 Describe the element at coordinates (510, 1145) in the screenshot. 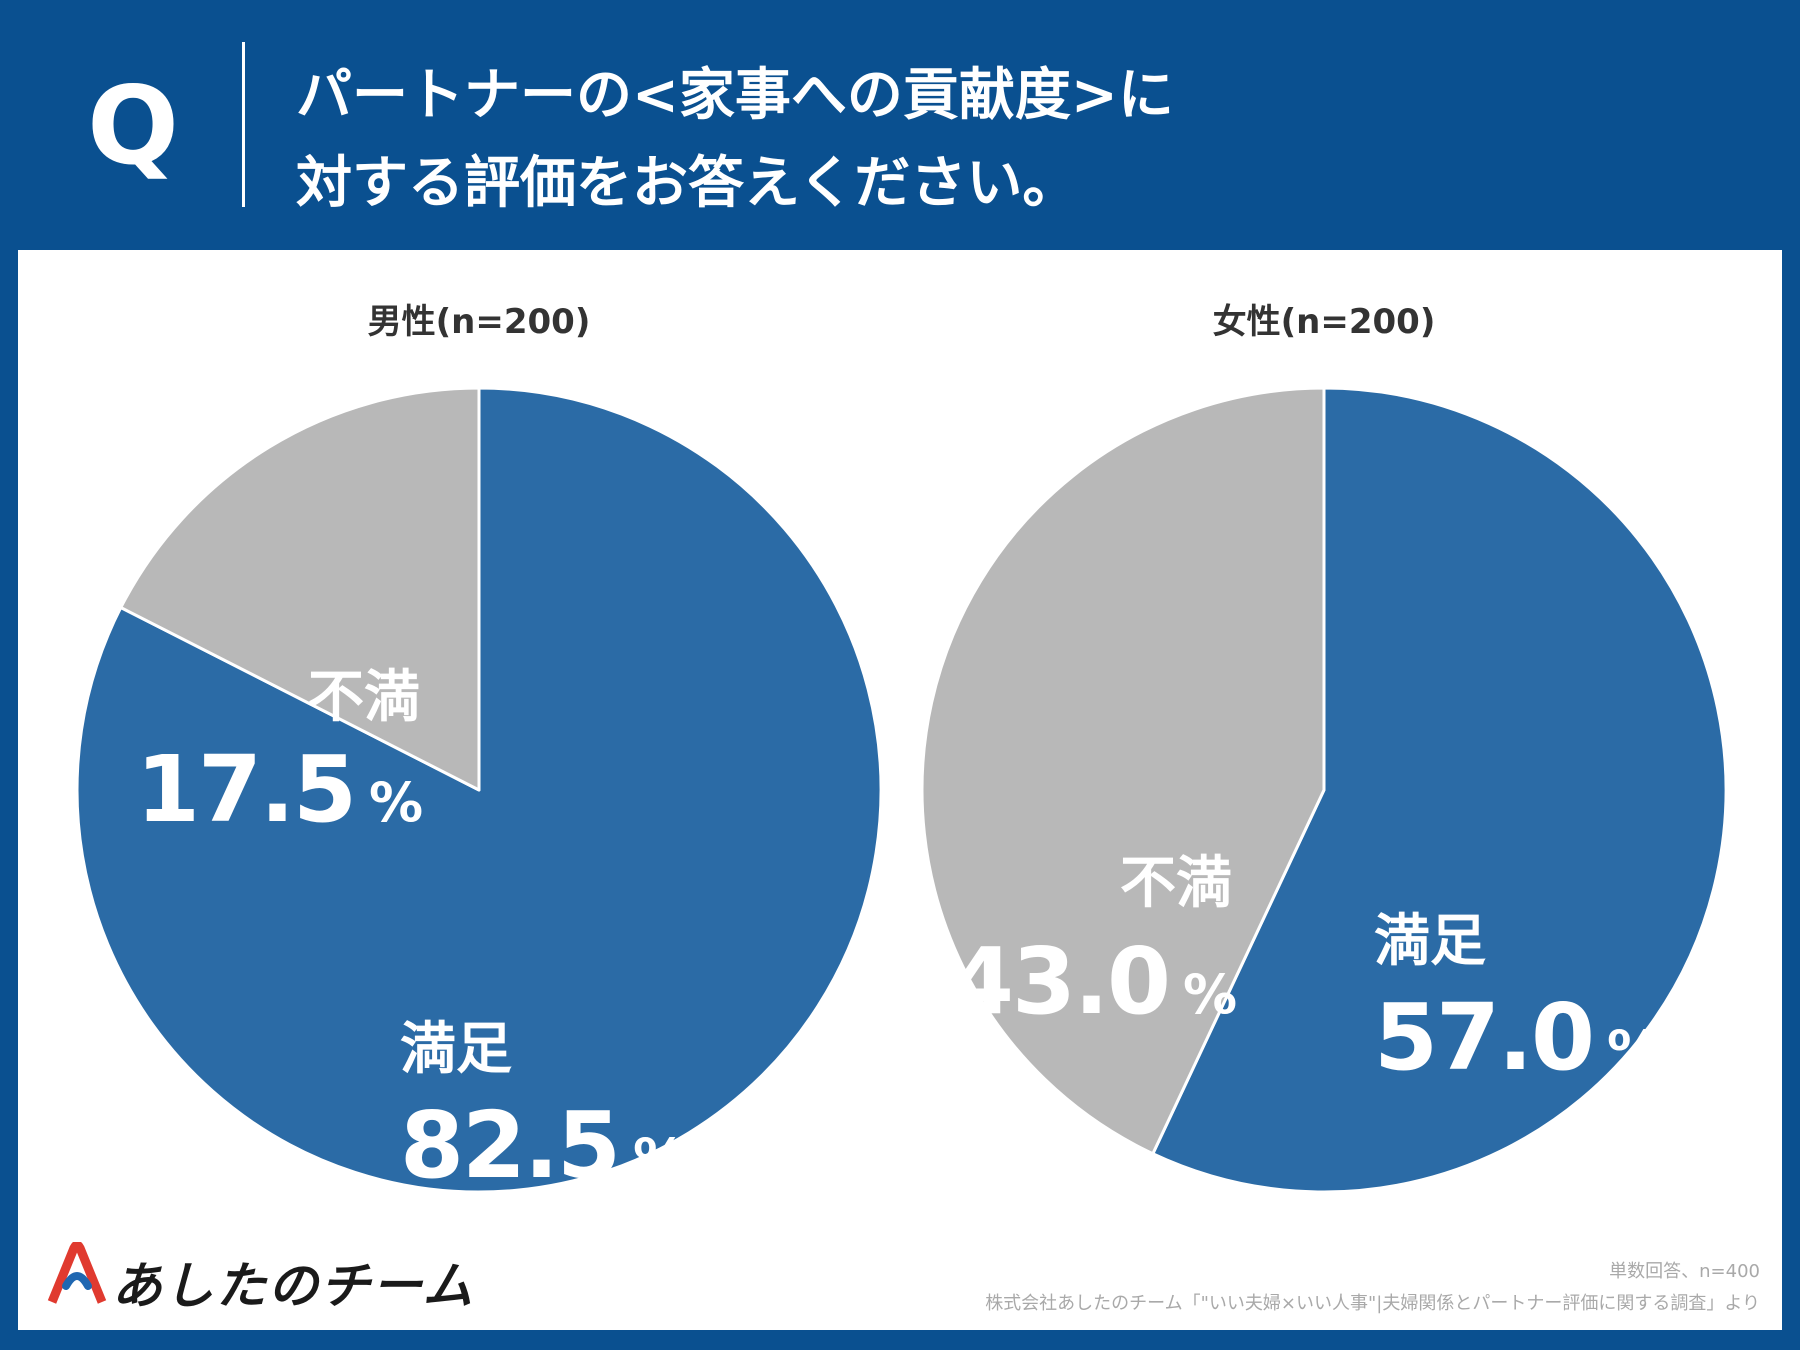

I see `male-satisfied-number: 82.5` at that location.